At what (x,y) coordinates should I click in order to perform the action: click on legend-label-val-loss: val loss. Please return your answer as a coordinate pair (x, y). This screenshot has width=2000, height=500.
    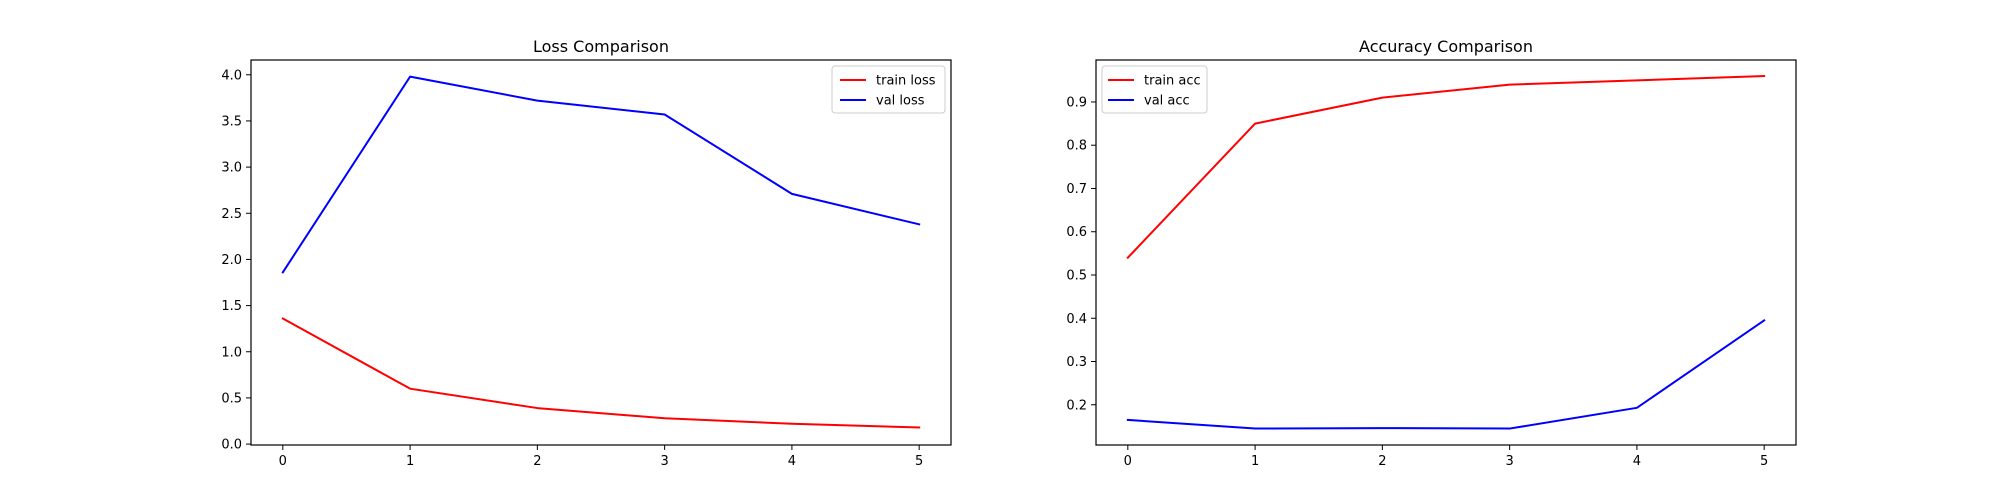
    Looking at the image, I should click on (900, 101).